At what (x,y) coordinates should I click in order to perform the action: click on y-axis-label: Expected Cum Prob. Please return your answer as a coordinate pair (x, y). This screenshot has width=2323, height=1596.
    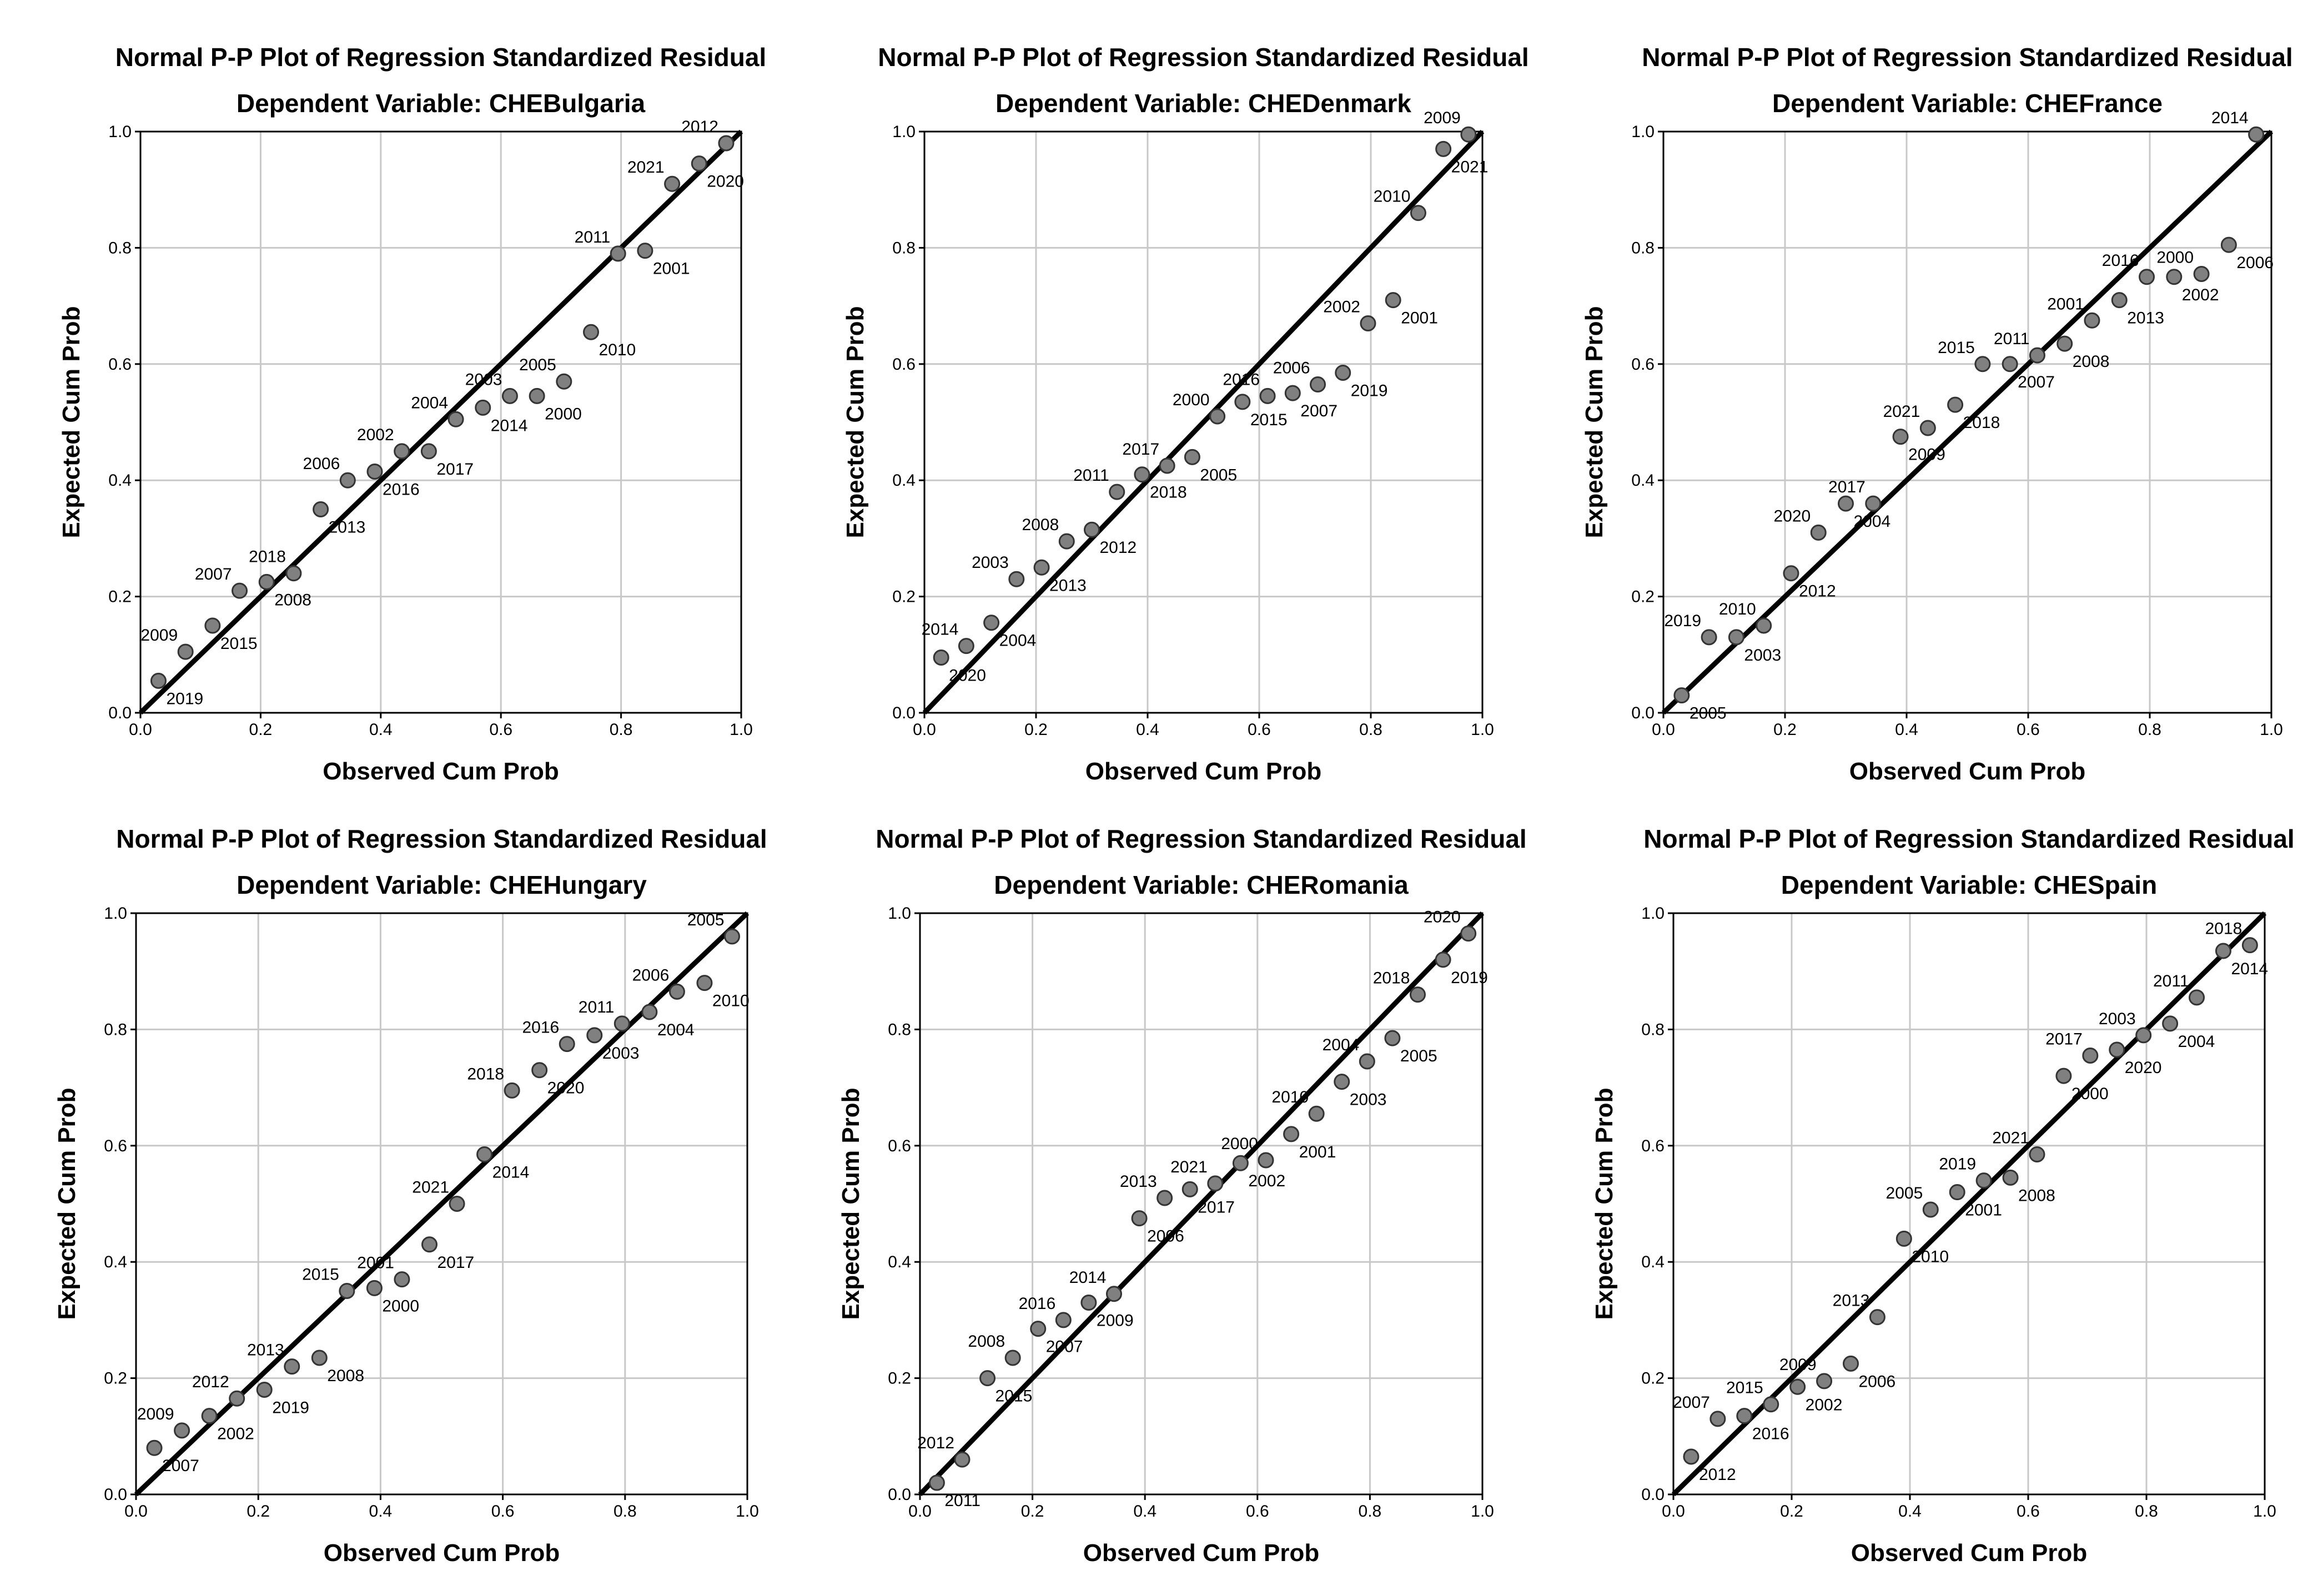
    Looking at the image, I should click on (855, 422).